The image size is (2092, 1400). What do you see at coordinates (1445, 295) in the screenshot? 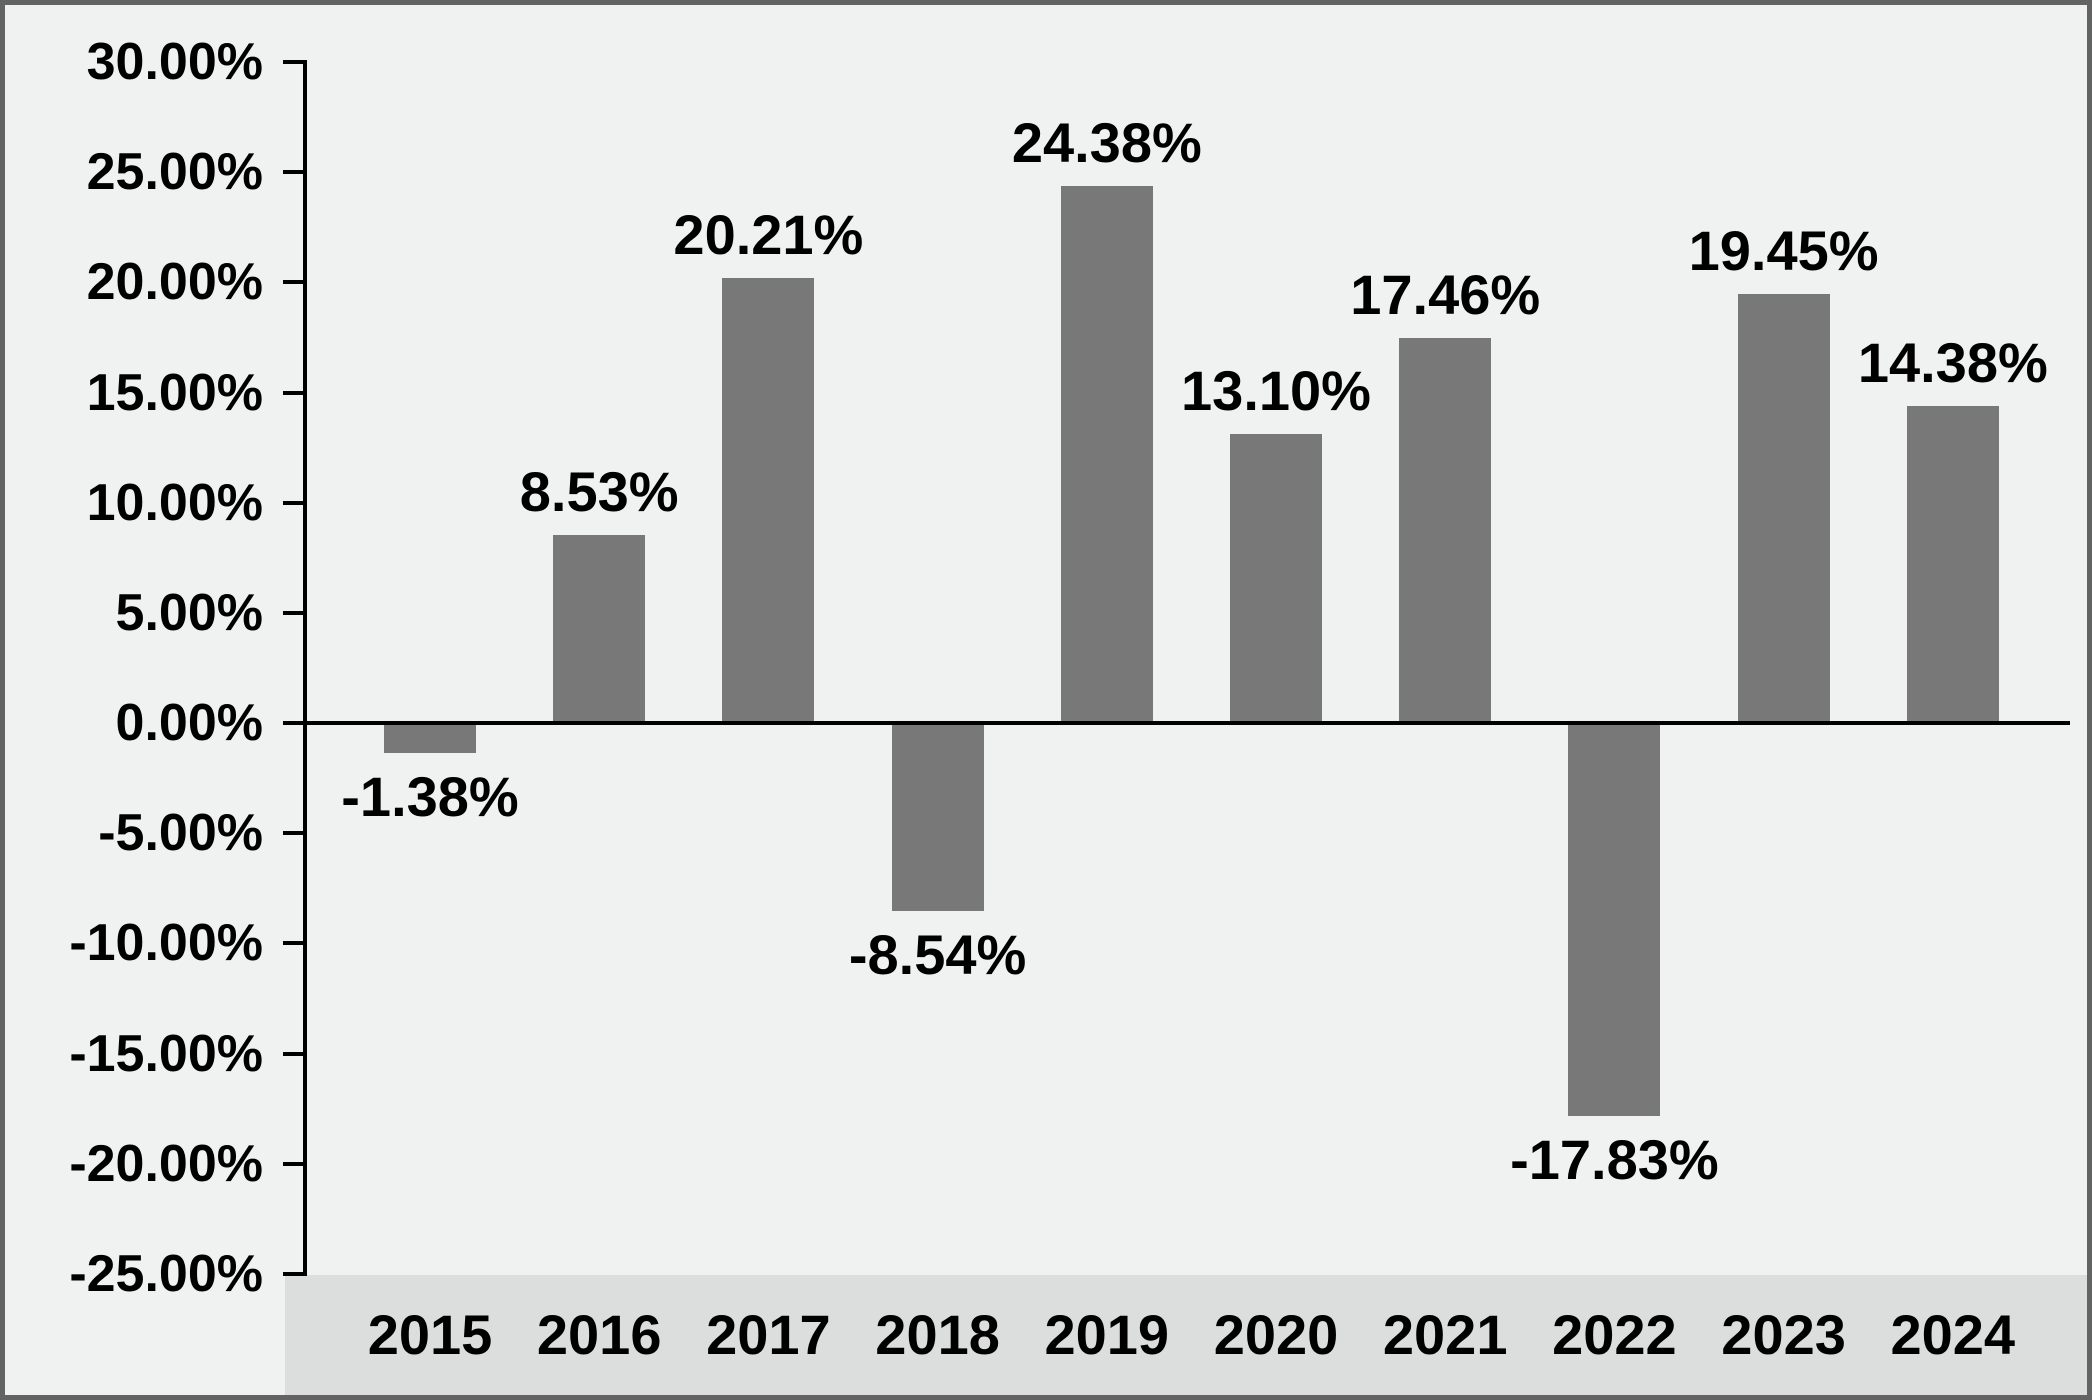
I see `bar-value-label: 17.46%` at bounding box center [1445, 295].